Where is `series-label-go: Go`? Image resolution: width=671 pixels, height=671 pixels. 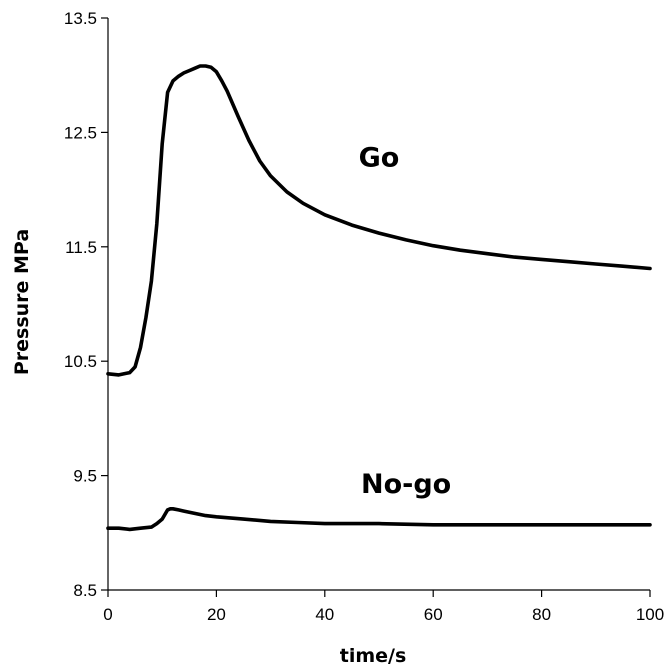
series-label-go: Go is located at coordinates (379, 158).